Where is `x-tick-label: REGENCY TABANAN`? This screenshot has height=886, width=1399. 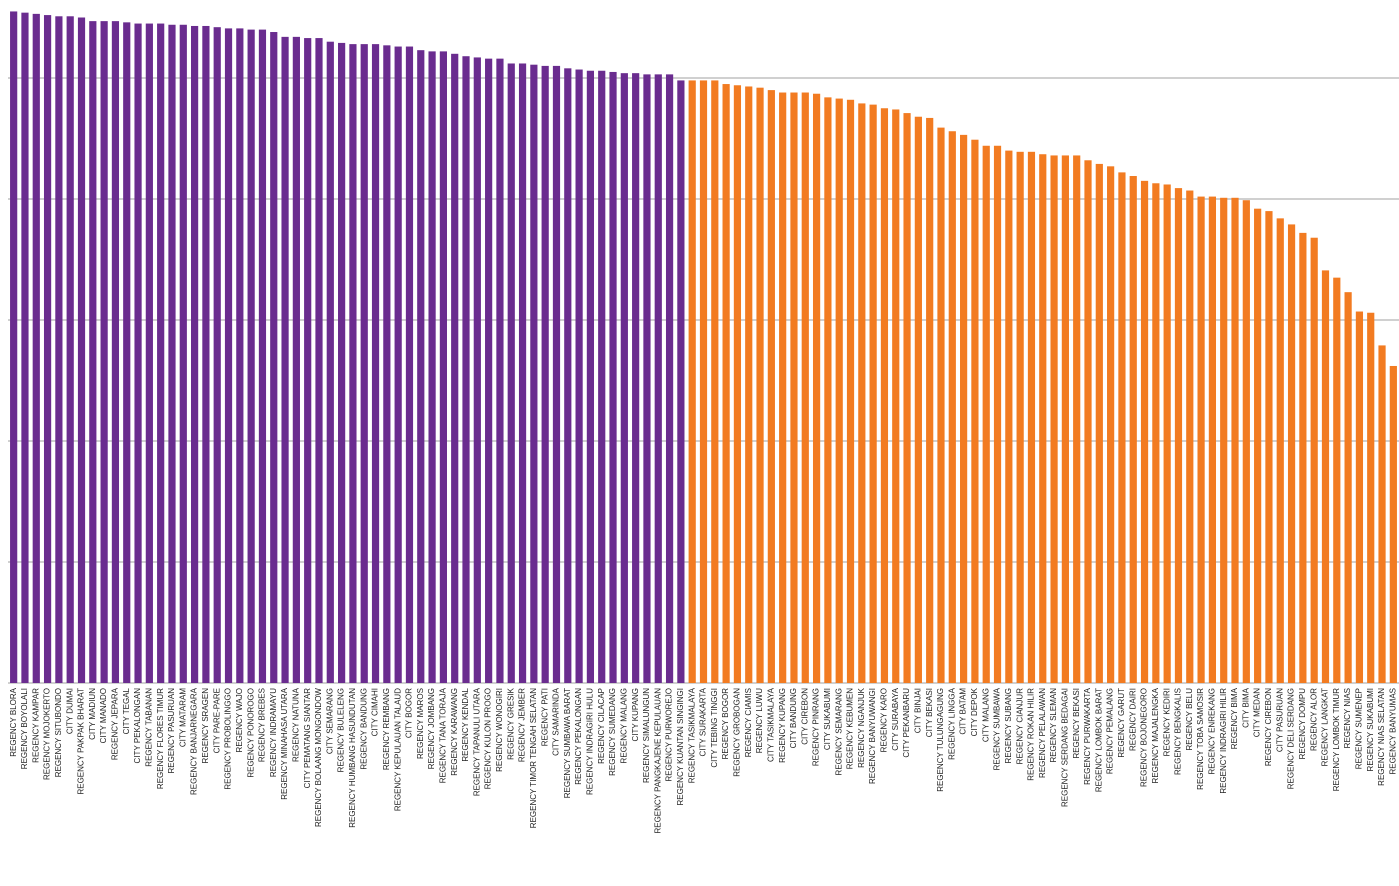 x-tick-label: REGENCY TABANAN is located at coordinates (148, 727).